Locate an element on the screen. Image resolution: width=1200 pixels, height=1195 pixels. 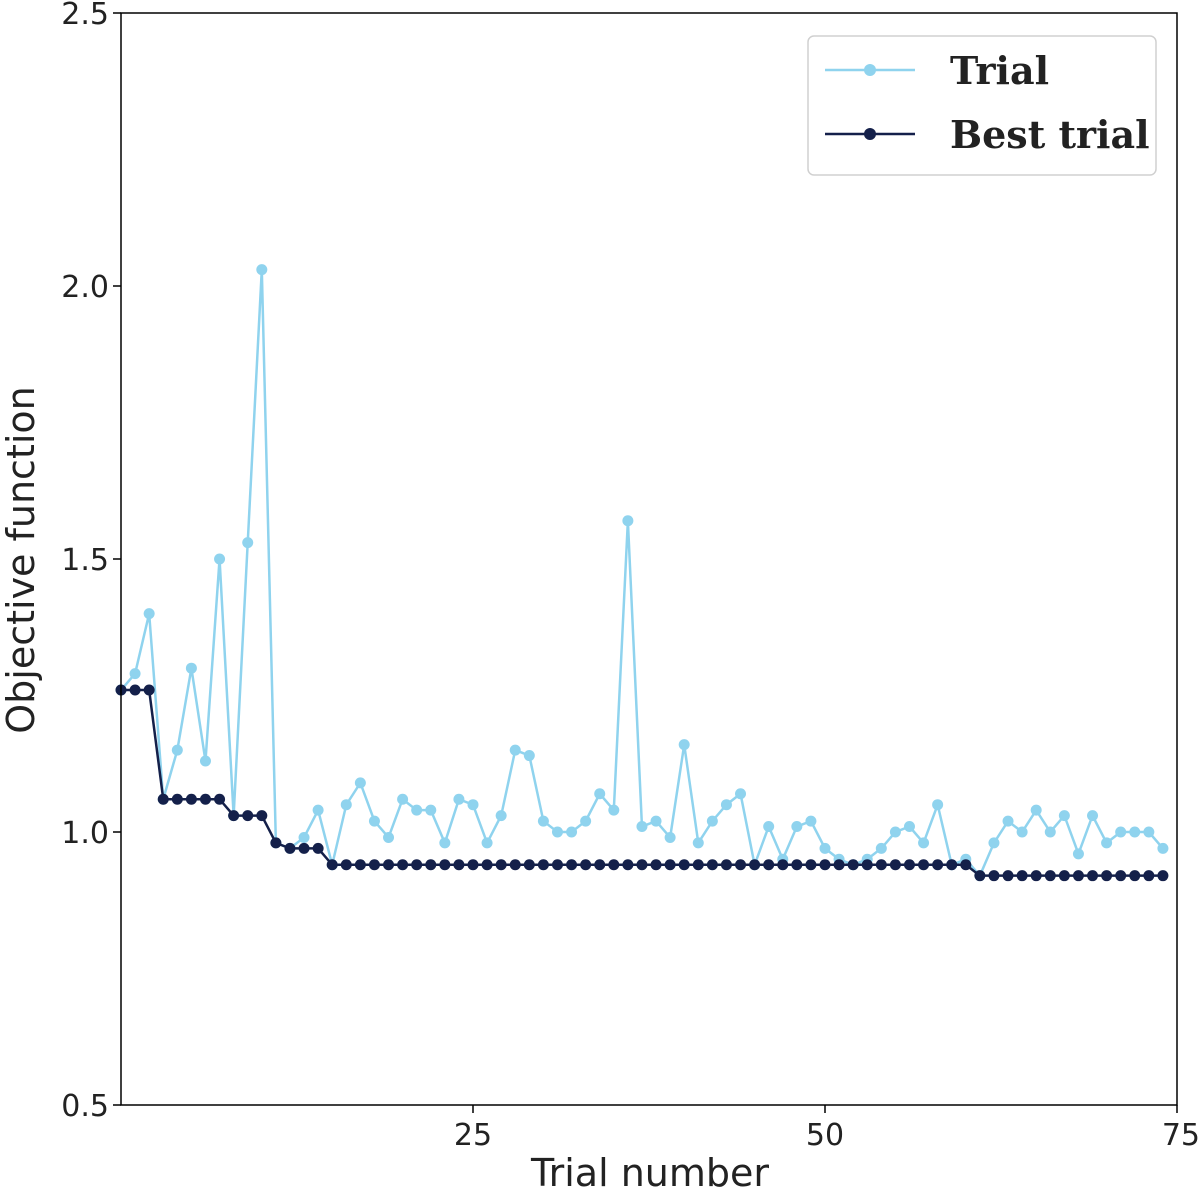
x-axis-title: Trial number is located at coordinates (649, 1173).